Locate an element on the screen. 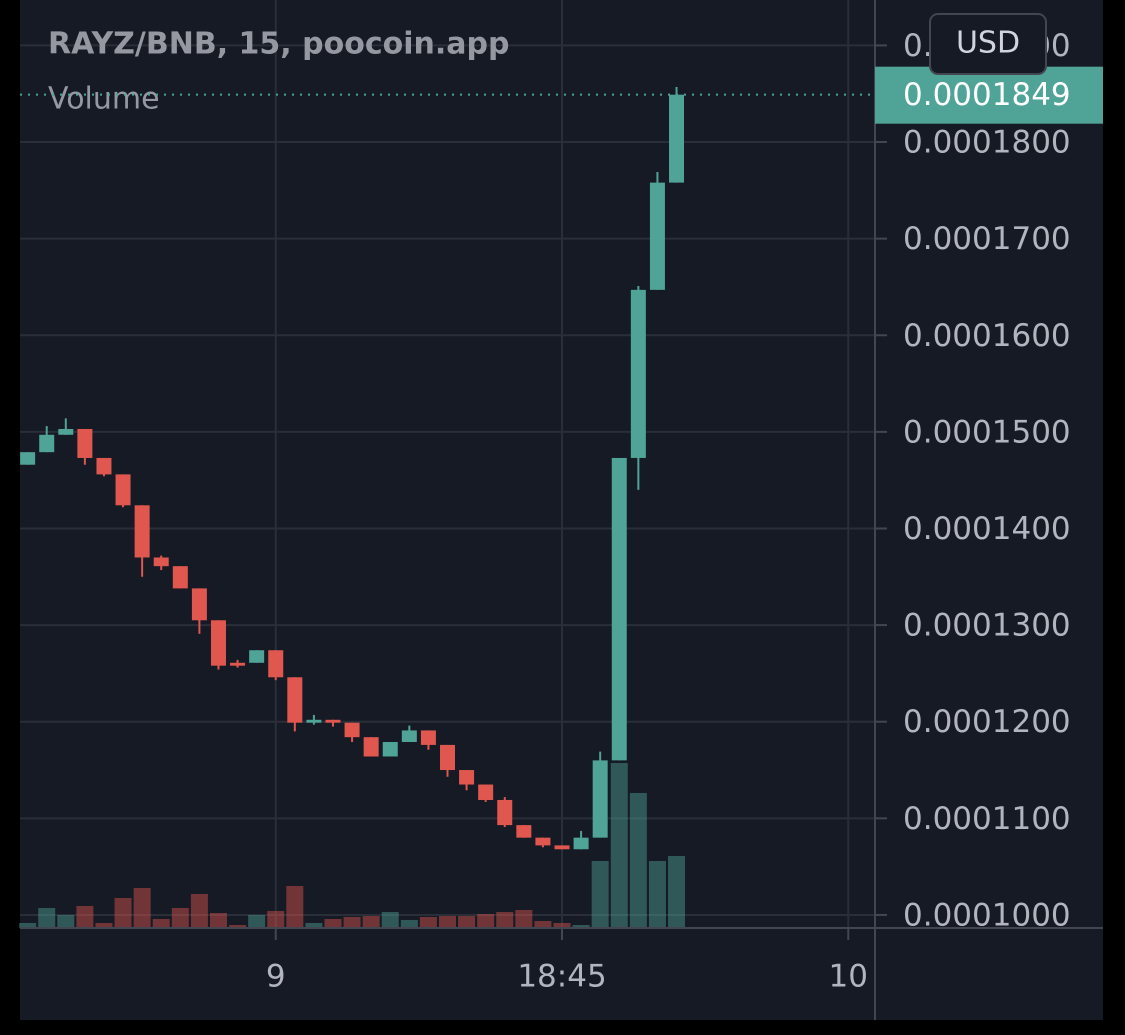  y-tick-label: 0.0001400 is located at coordinates (987, 529).